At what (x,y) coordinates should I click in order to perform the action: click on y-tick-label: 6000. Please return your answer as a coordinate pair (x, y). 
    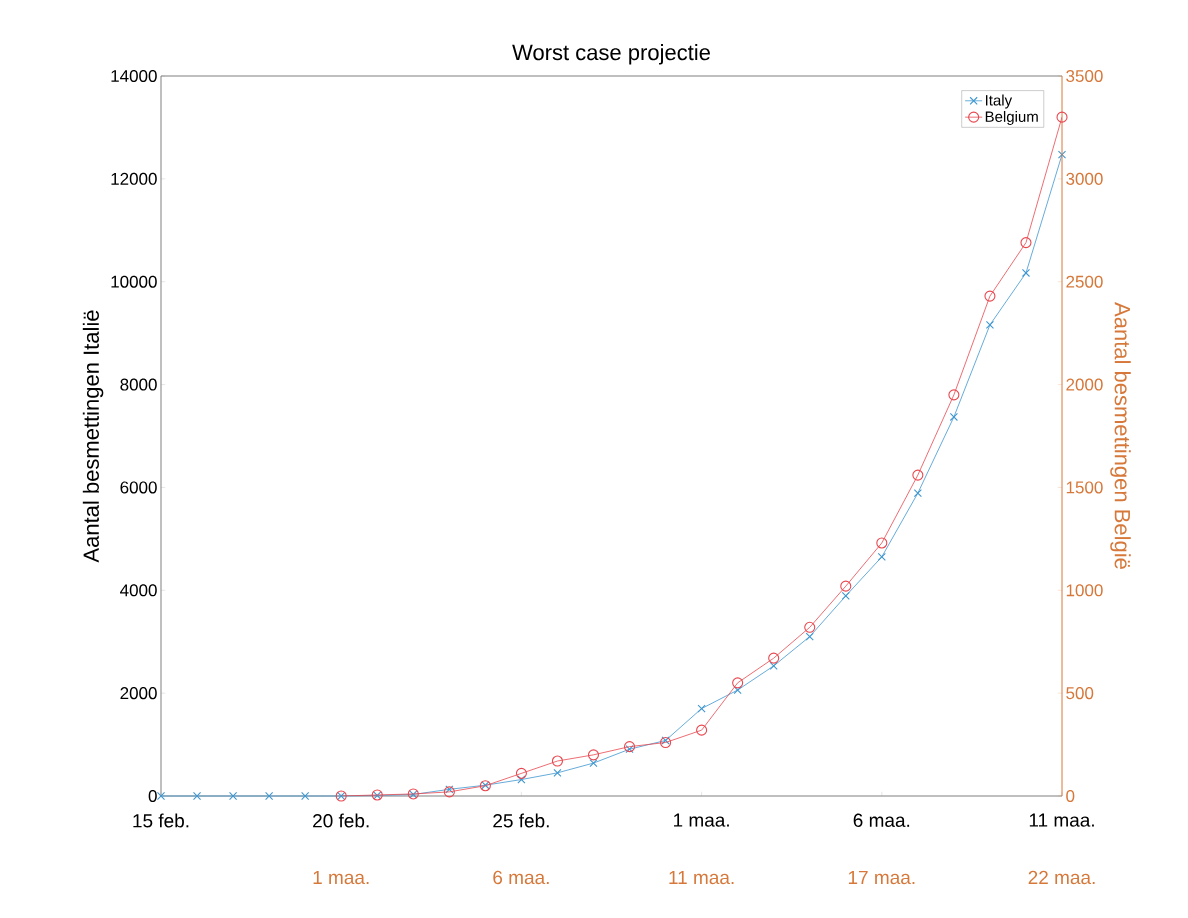
    Looking at the image, I should click on (138, 487).